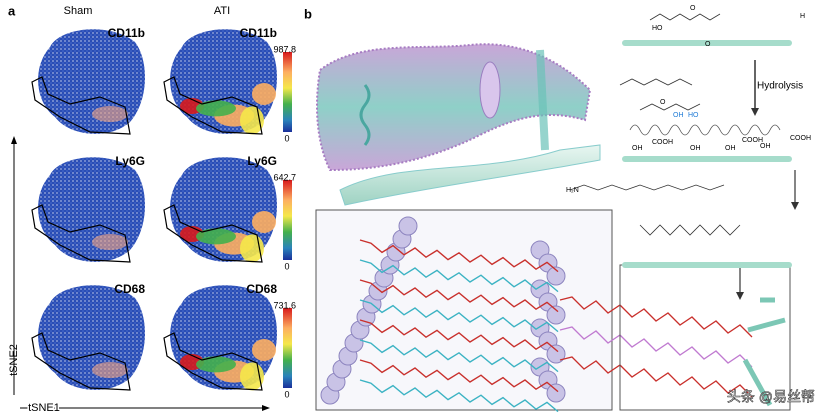 Image resolution: width=828 pixels, height=418 pixels. What do you see at coordinates (78, 11) in the screenshot?
I see `column-title: Sham` at bounding box center [78, 11].